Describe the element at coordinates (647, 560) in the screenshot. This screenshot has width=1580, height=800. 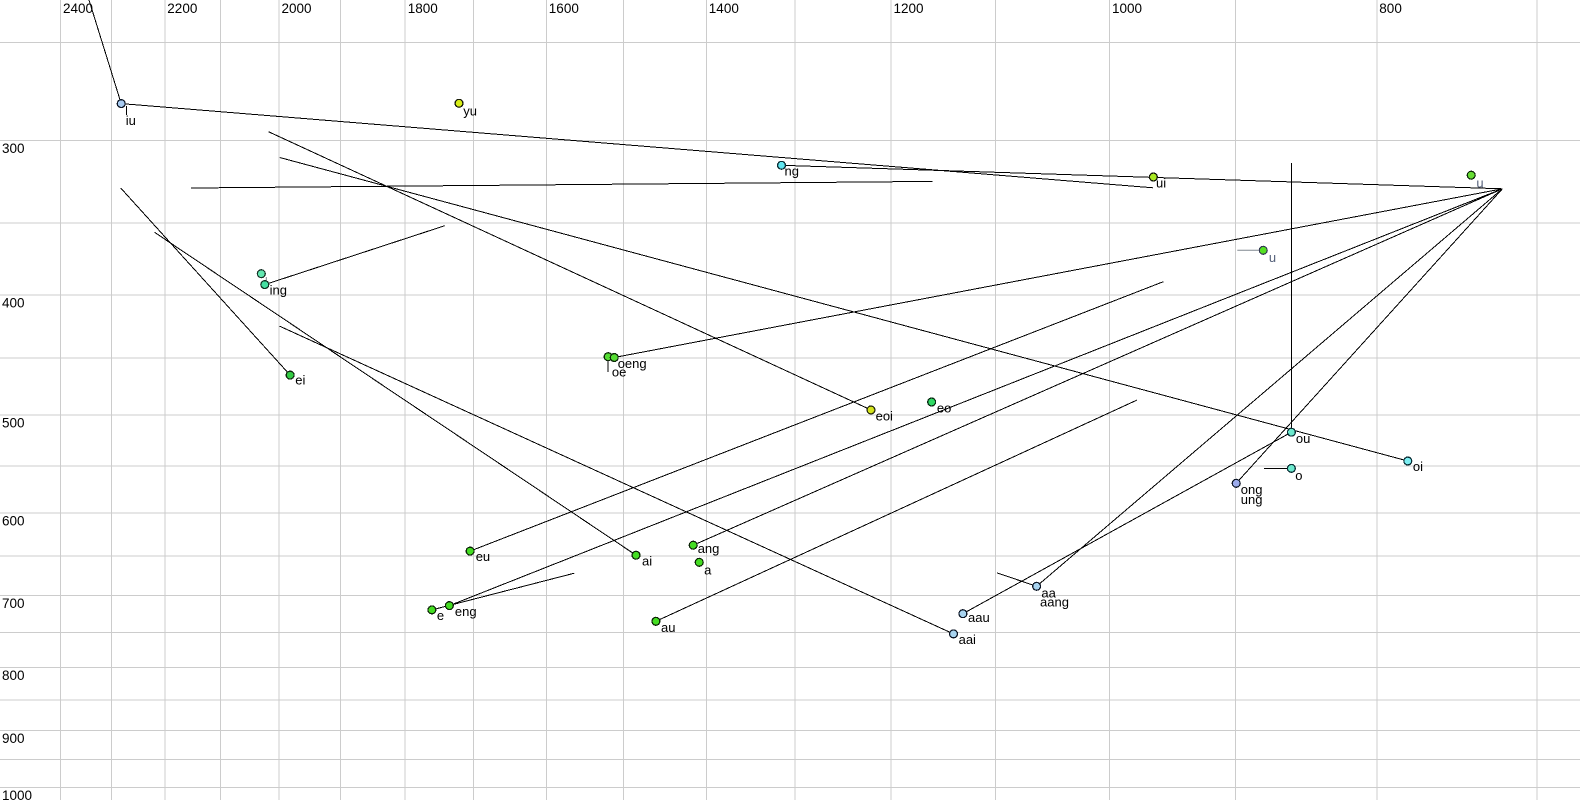
I see `svg-text: ai` at that location.